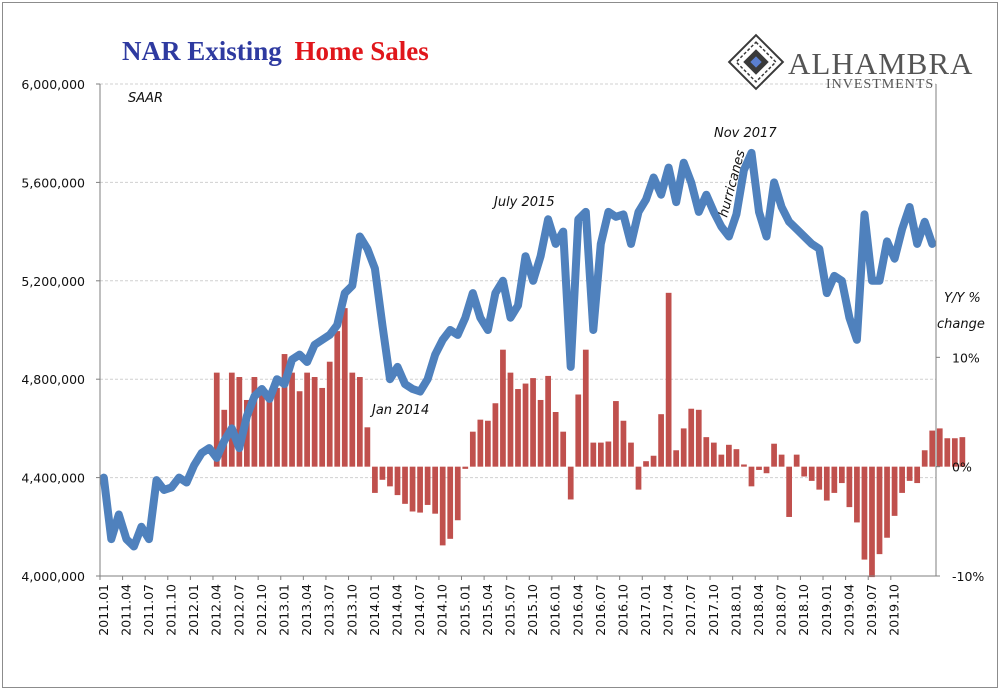  What do you see at coordinates (577, 610) in the screenshot?
I see `x-tick-label: 2016.04` at bounding box center [577, 610].